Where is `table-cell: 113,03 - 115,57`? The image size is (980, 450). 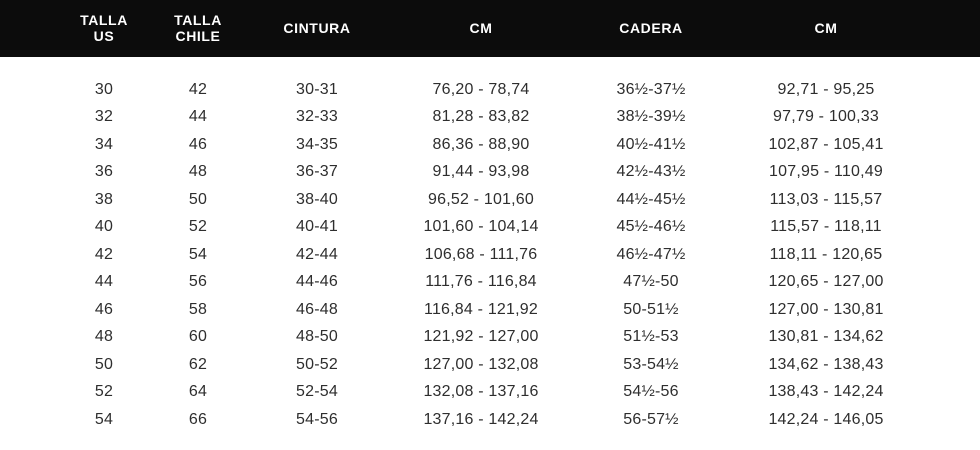
table-cell: 113,03 - 115,57 is located at coordinates (826, 199).